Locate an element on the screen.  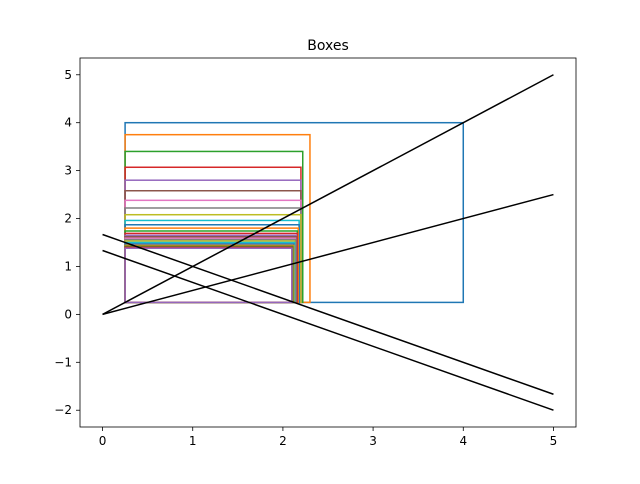
x-axis: 0 1 2 3 4 5 is located at coordinates (328, 437).